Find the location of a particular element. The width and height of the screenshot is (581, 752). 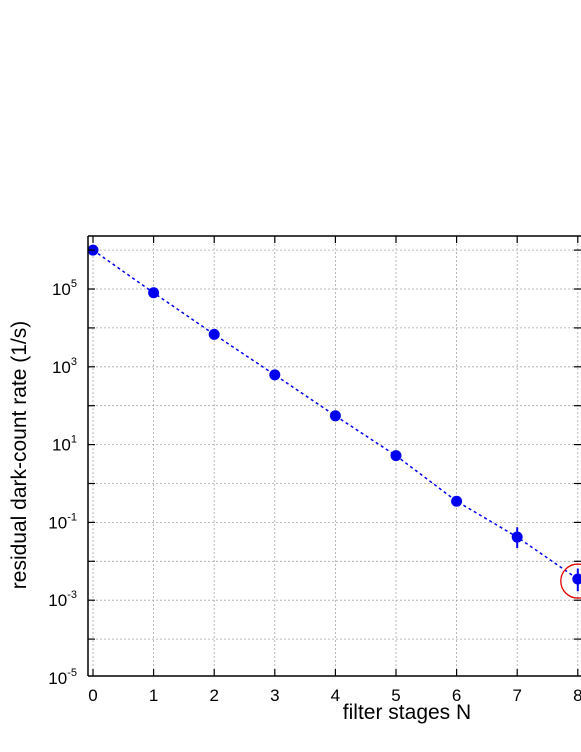

x-tick-label: 2 is located at coordinates (213, 695).